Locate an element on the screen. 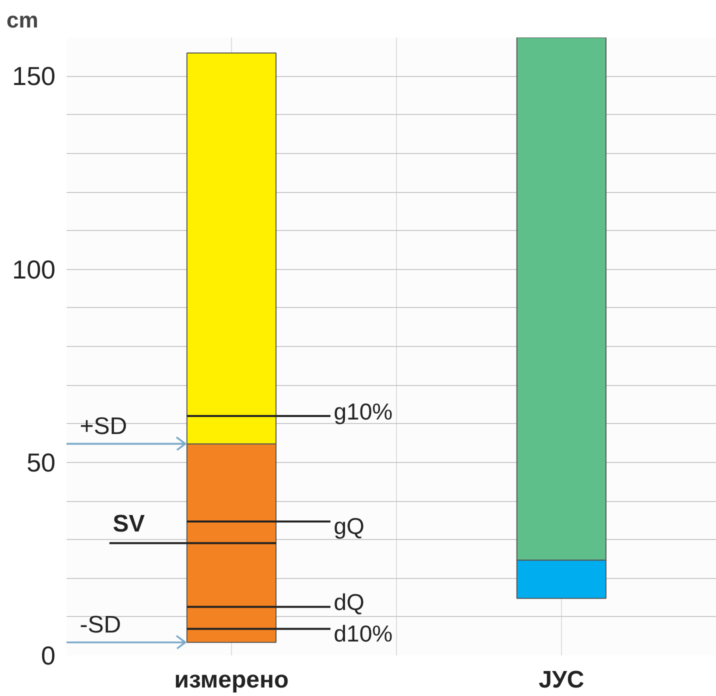 This screenshot has width=716, height=696. y-tick-label: 100 is located at coordinates (34, 269).